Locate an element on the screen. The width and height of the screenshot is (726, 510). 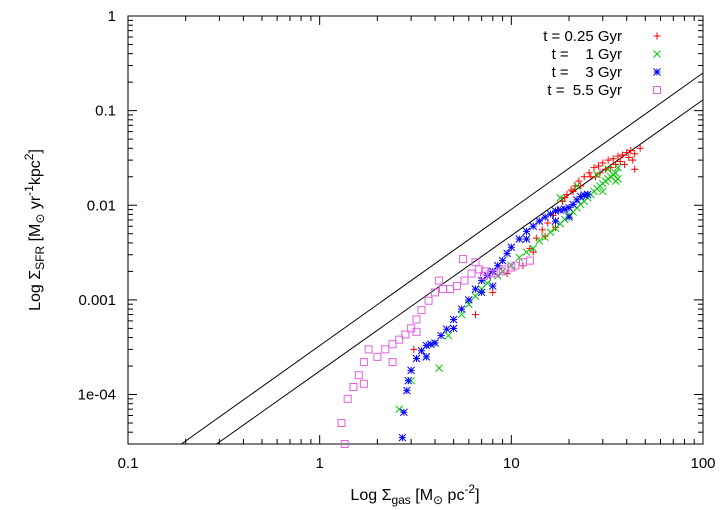
x-tick-label: 1 is located at coordinates (319, 463).